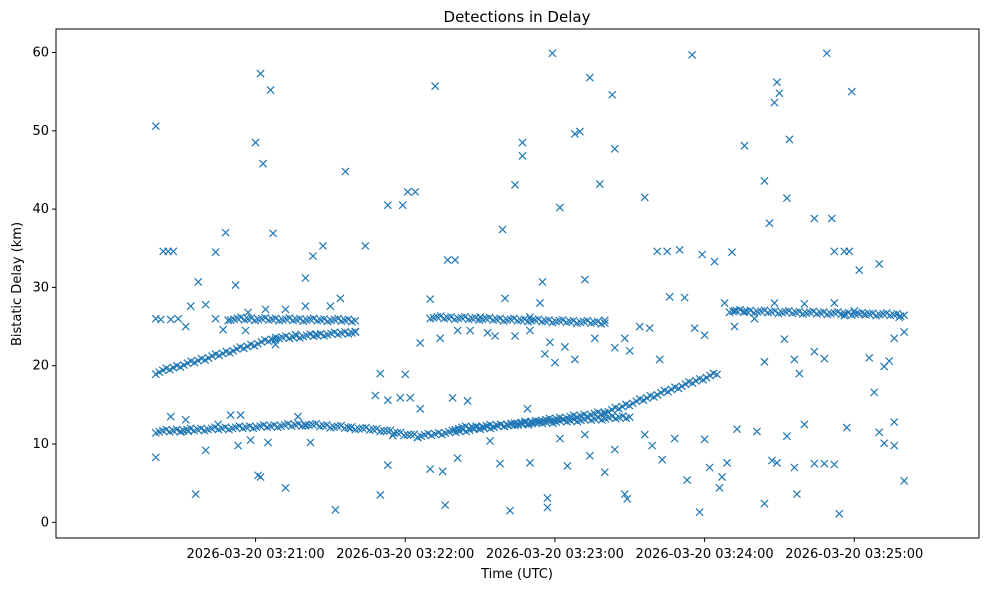 This screenshot has height=590, width=989. What do you see at coordinates (40, 209) in the screenshot?
I see `y-tick-label: 40` at bounding box center [40, 209].